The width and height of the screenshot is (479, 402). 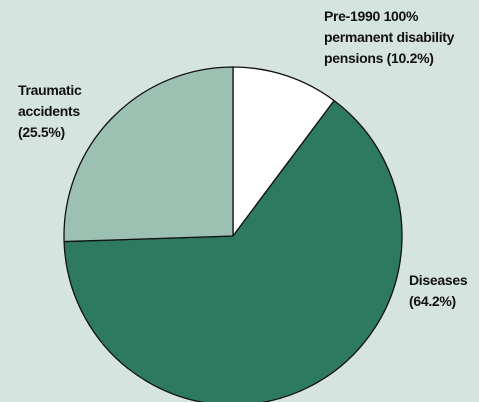 What do you see at coordinates (283, 151) in the screenshot?
I see `pie-slice` at bounding box center [283, 151].